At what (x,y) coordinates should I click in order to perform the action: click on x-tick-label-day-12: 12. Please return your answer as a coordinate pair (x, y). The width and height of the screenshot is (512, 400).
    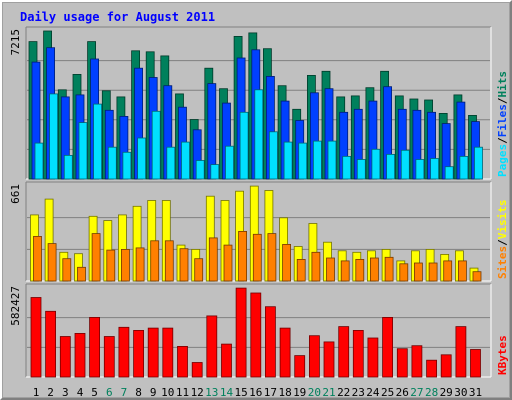
    Looking at the image, I should click on (197, 392).